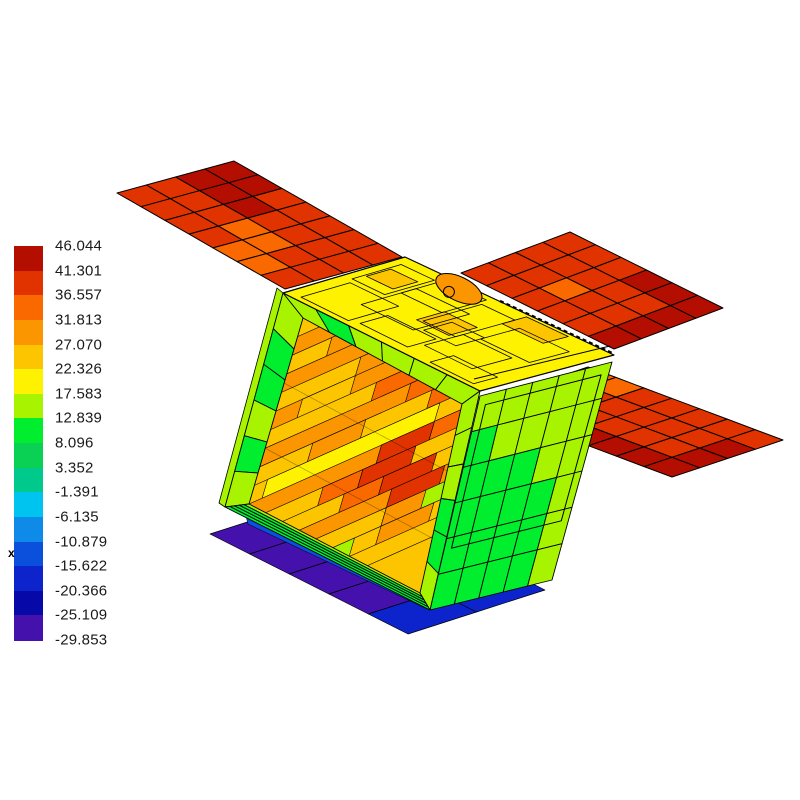  Describe the element at coordinates (79, 246) in the screenshot. I see `legend-label: 46.044` at that location.